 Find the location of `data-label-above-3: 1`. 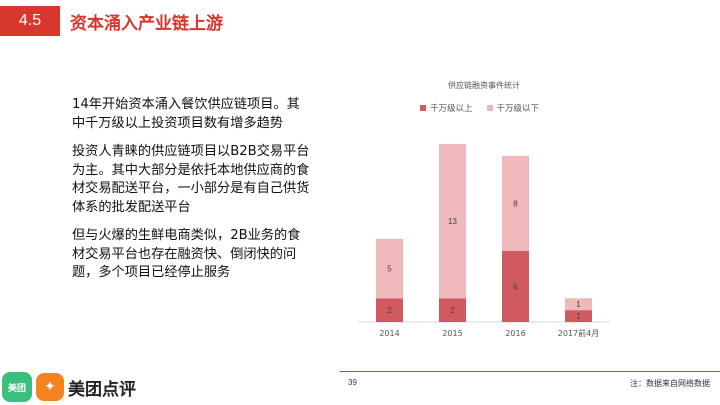

data-label-above-3: 1 is located at coordinates (578, 316).